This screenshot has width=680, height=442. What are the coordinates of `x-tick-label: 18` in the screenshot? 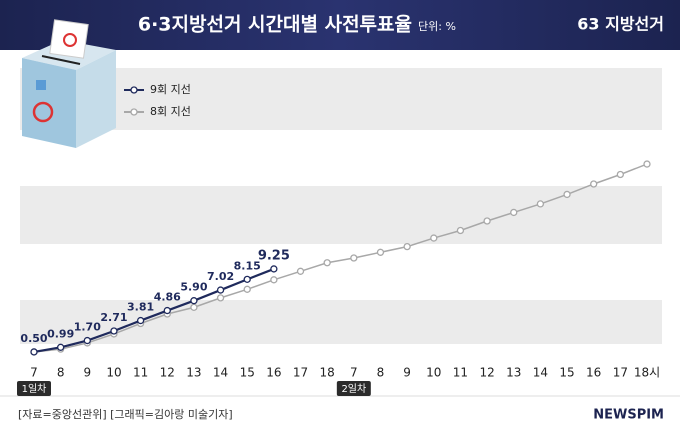 It's located at (327, 373).